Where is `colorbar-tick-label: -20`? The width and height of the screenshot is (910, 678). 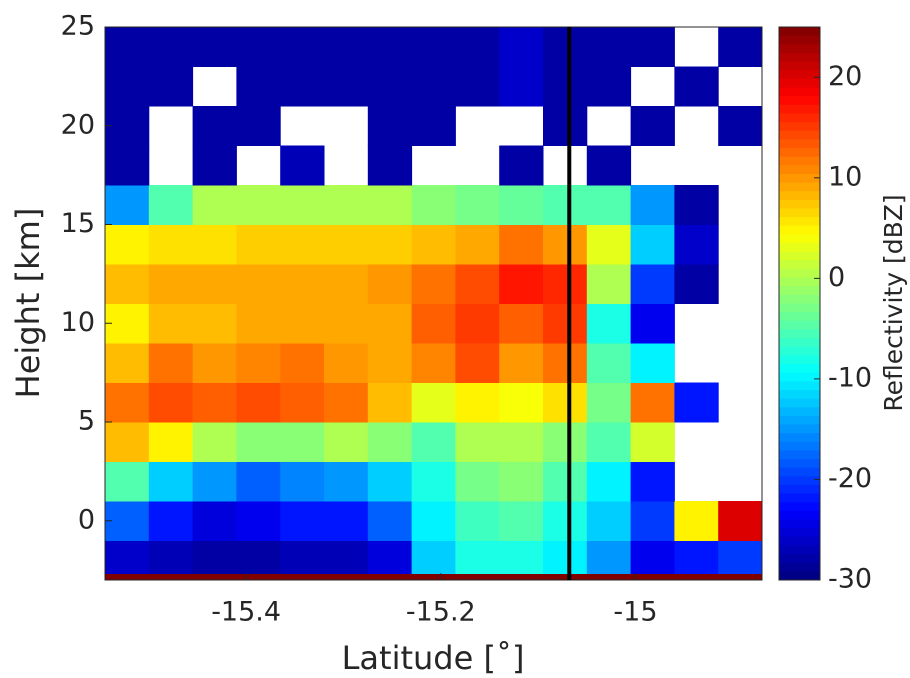 colorbar-tick-label: -20 is located at coordinates (850, 478).